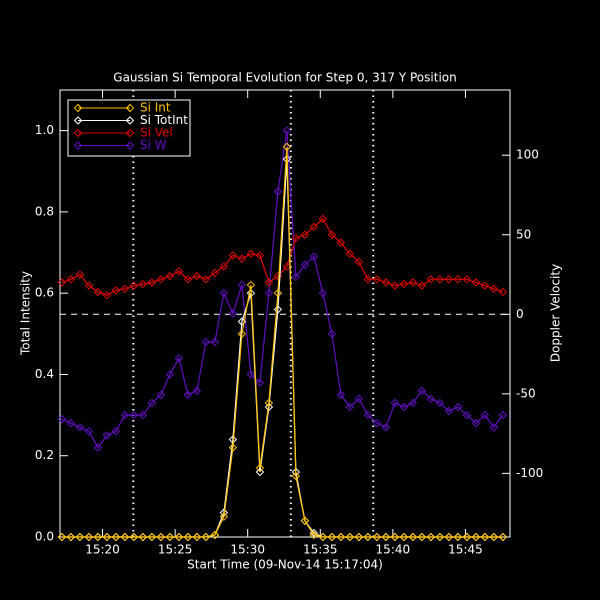 Image resolution: width=600 pixels, height=600 pixels. What do you see at coordinates (155, 108) in the screenshot?
I see `legend-label: Si Int` at bounding box center [155, 108].